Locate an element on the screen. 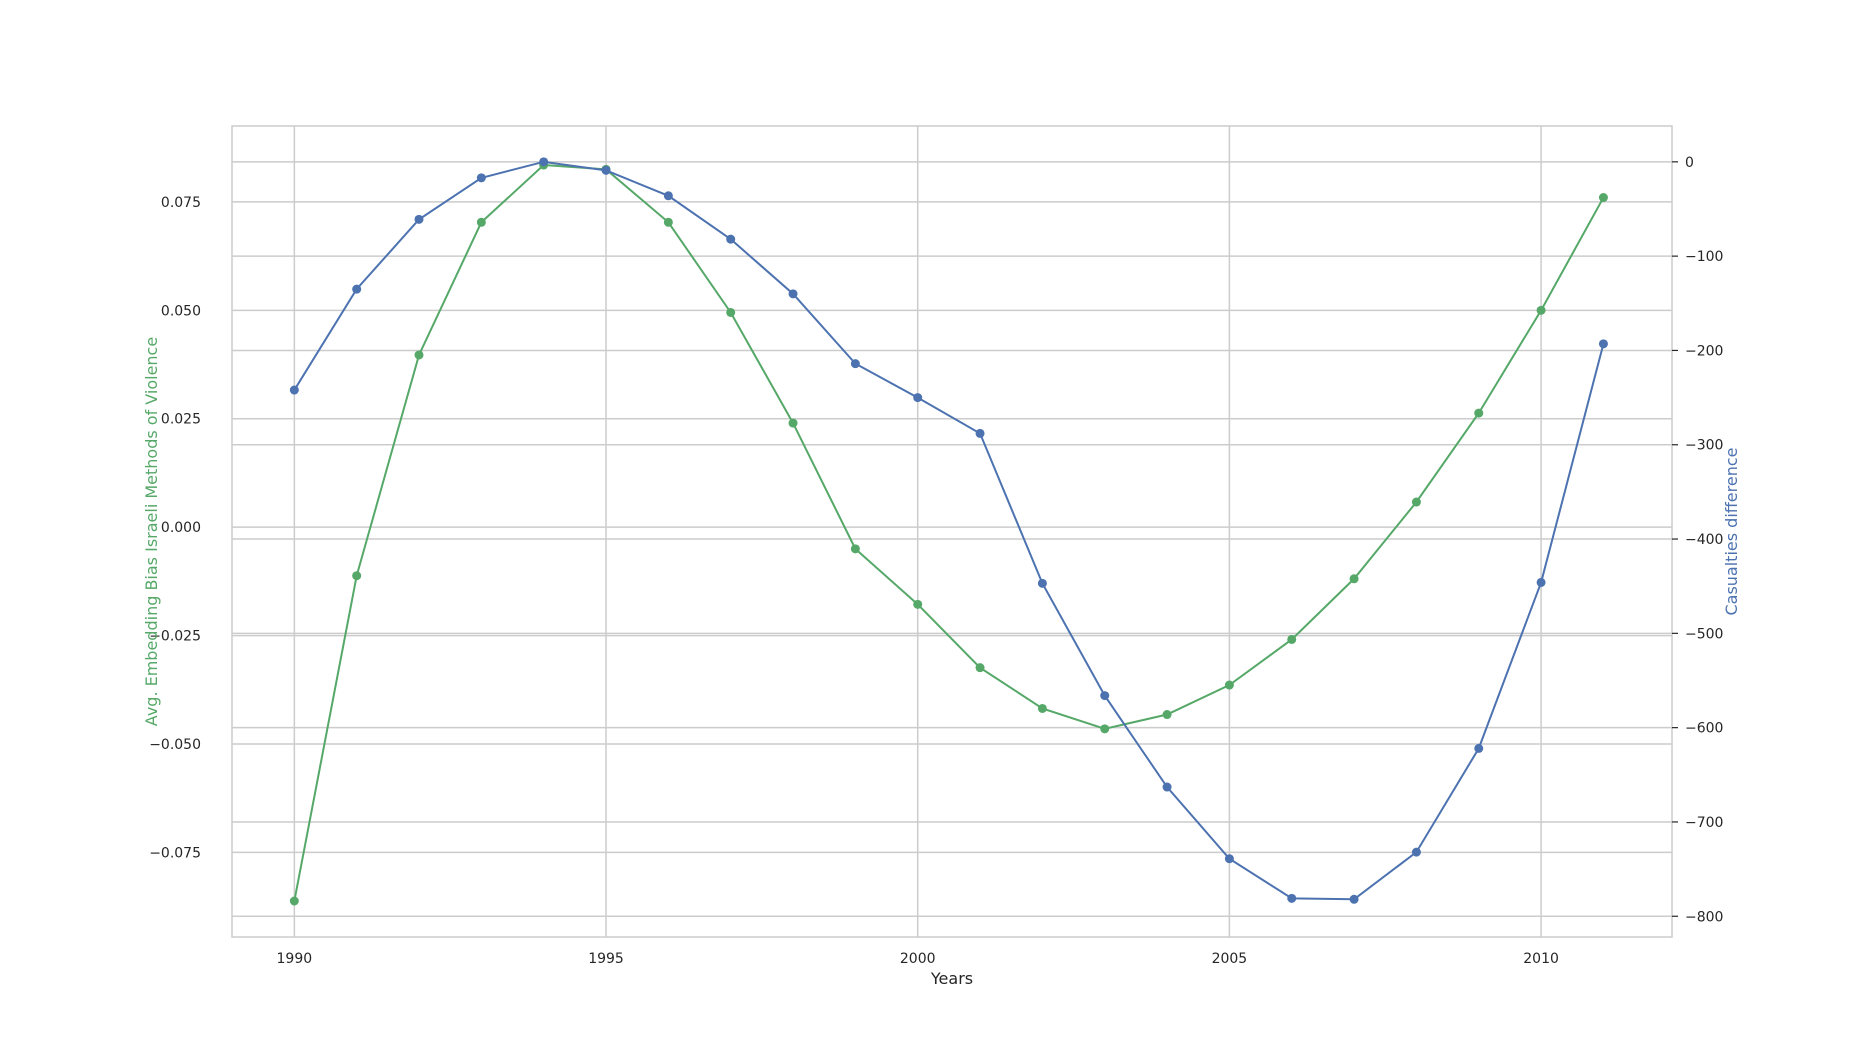 The image size is (1850, 1054). y-right-tick-label: −500 is located at coordinates (1704, 634).